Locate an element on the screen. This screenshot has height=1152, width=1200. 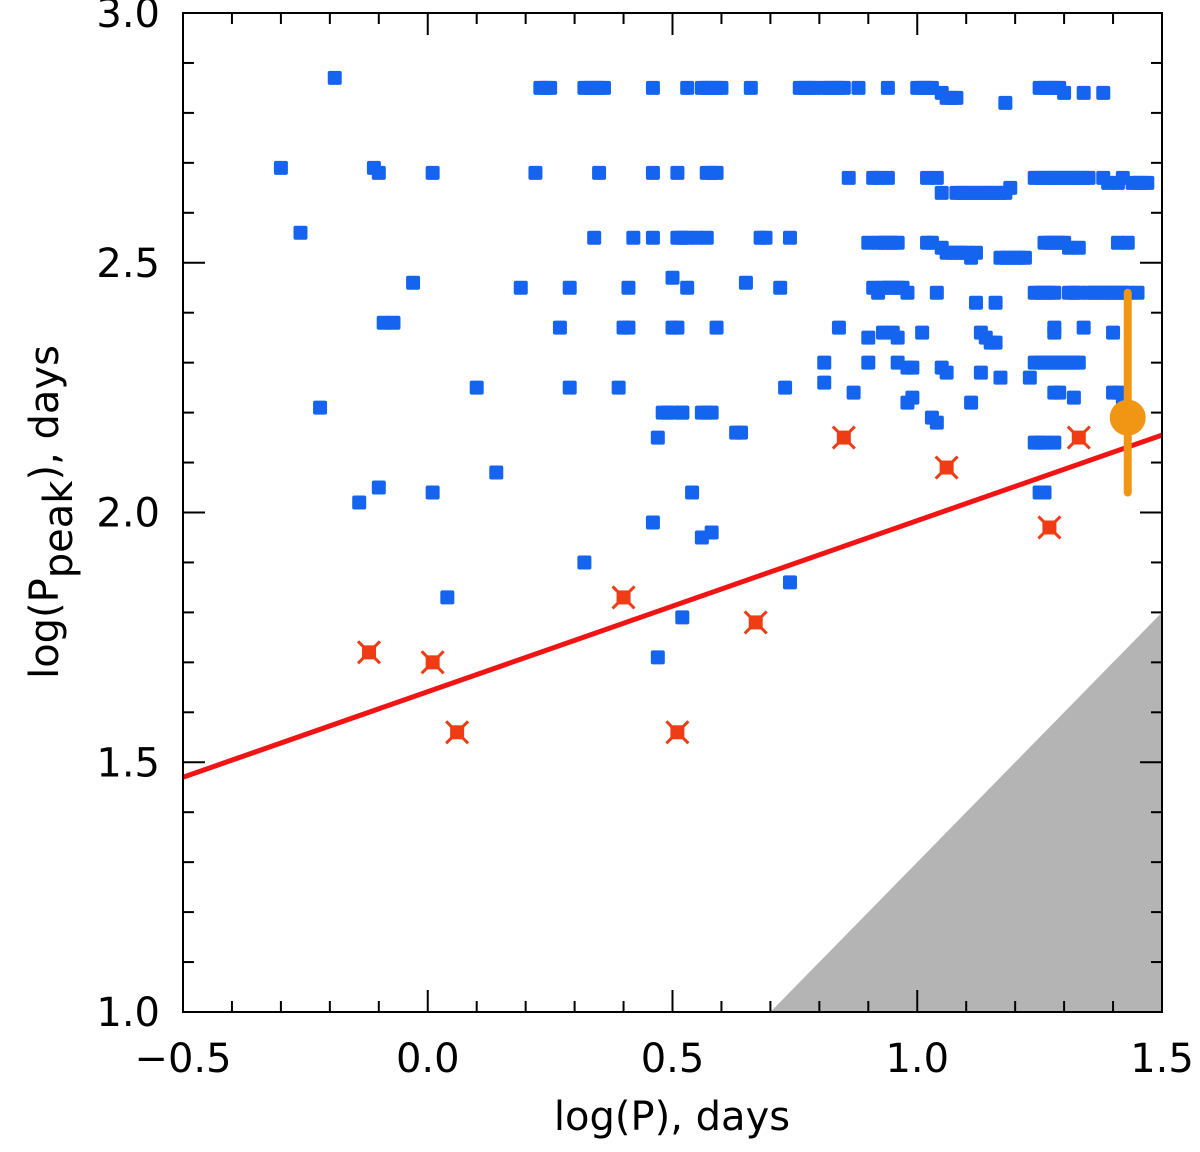
y-axis-label-prefix: log(P is located at coordinates (45, 628).